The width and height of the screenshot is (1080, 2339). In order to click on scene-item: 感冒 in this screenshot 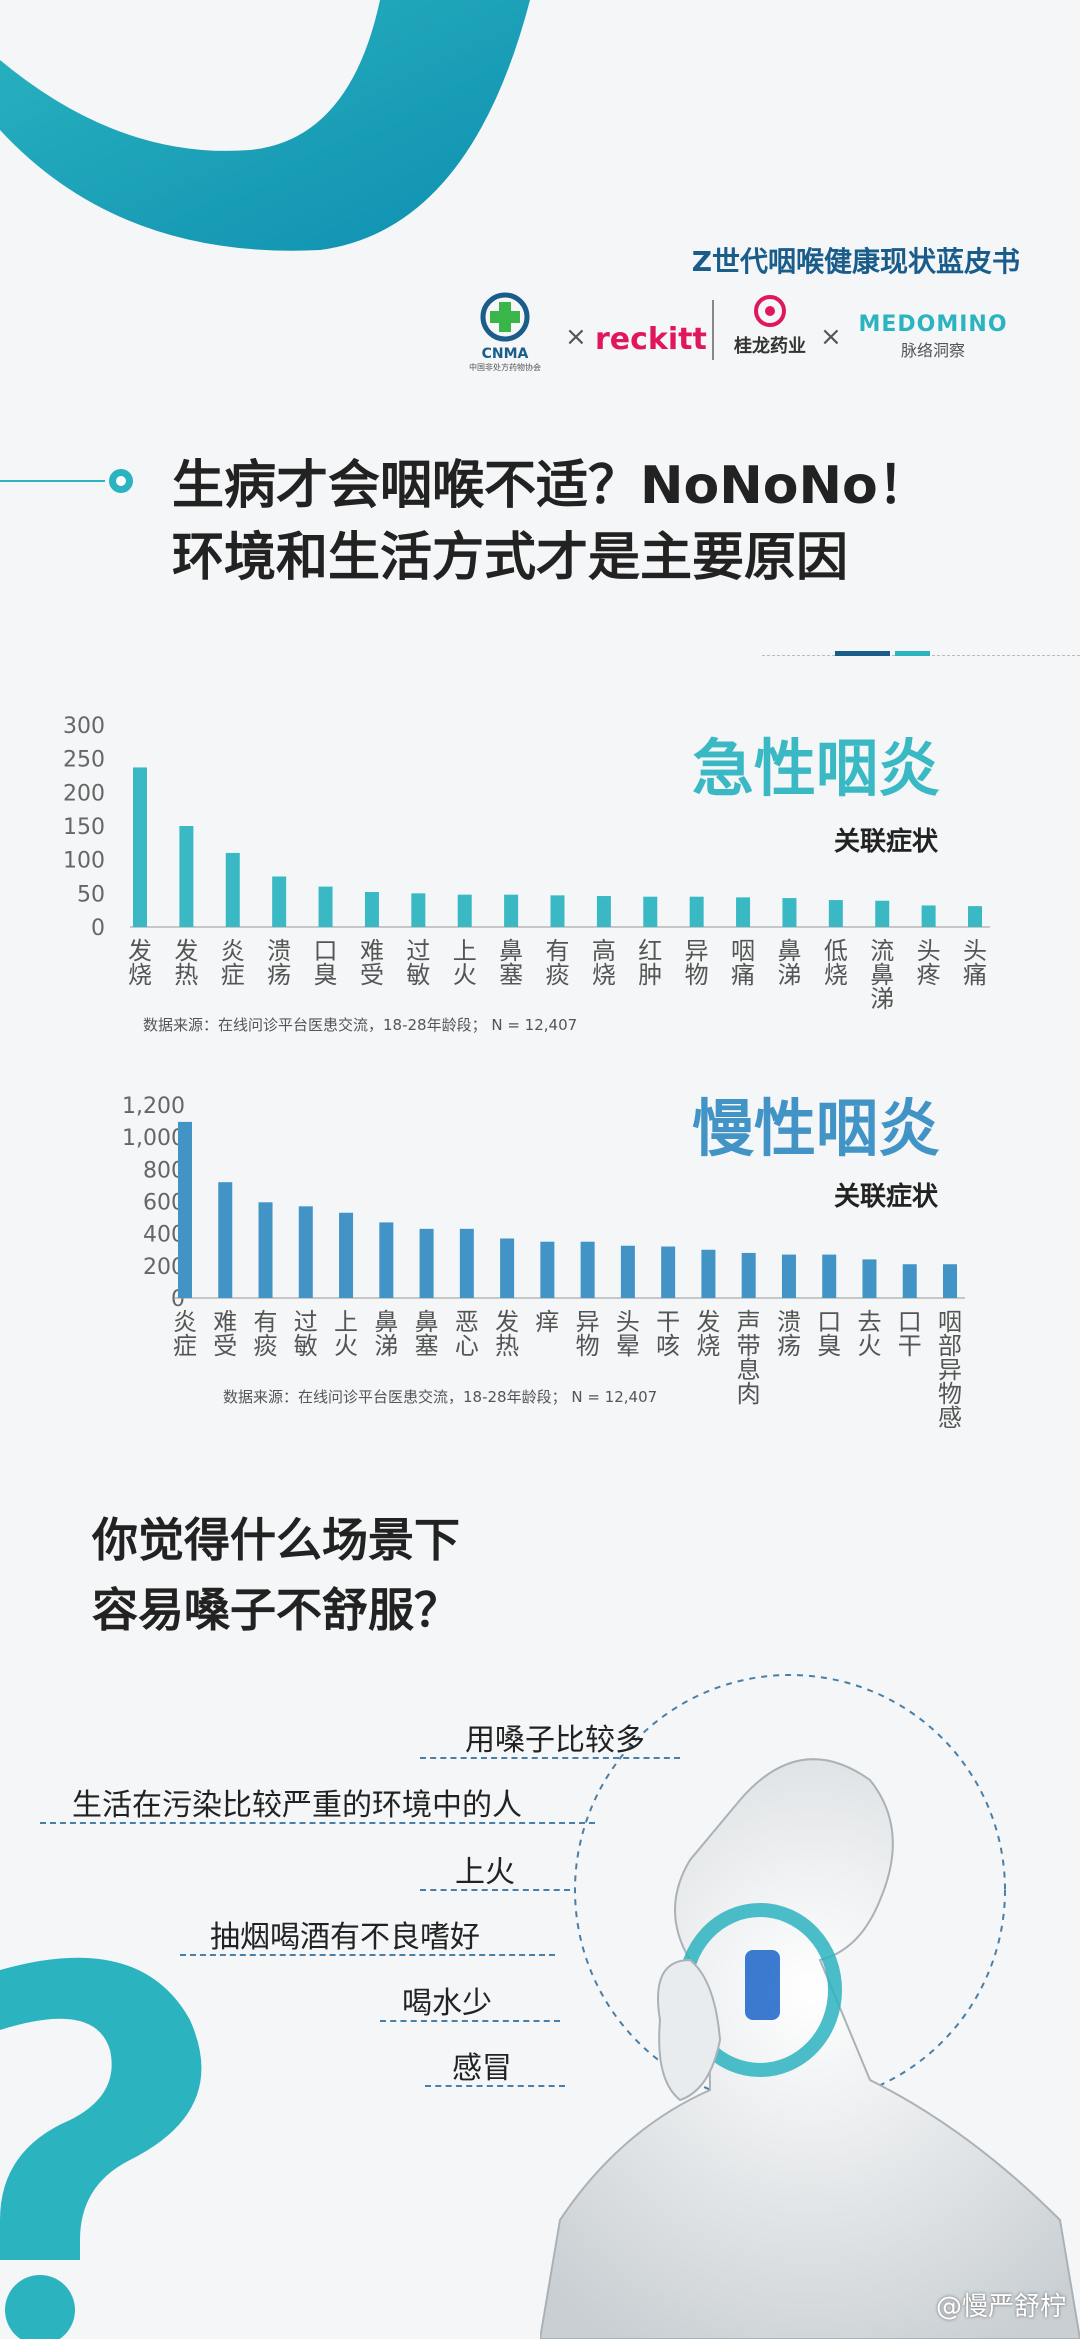, I will do `click(482, 2068)`.